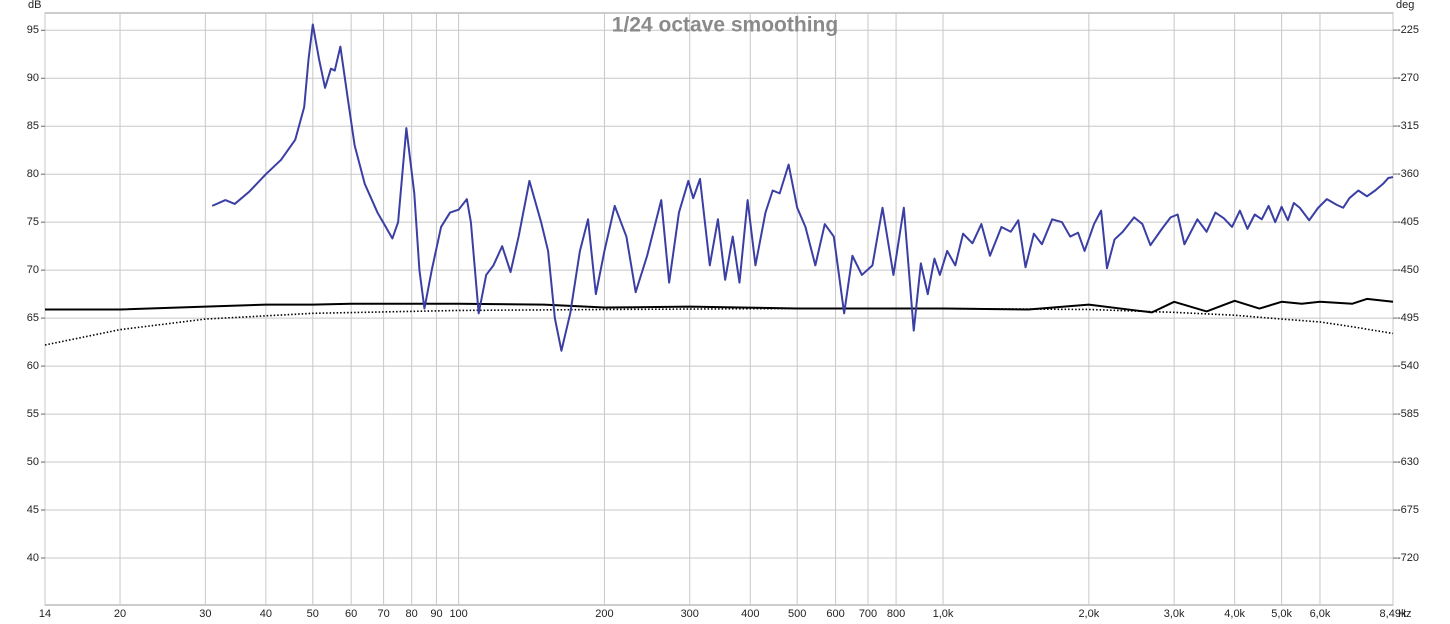 The height and width of the screenshot is (624, 1450). Describe the element at coordinates (868, 614) in the screenshot. I see `x-tick-label: 700` at that location.